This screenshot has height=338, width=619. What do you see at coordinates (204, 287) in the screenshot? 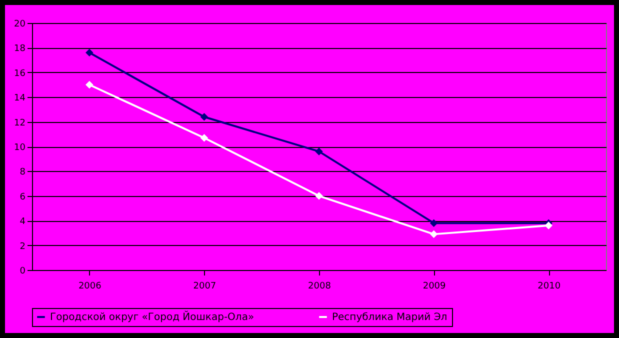
I see `x-tick-label: 2007` at bounding box center [204, 287].